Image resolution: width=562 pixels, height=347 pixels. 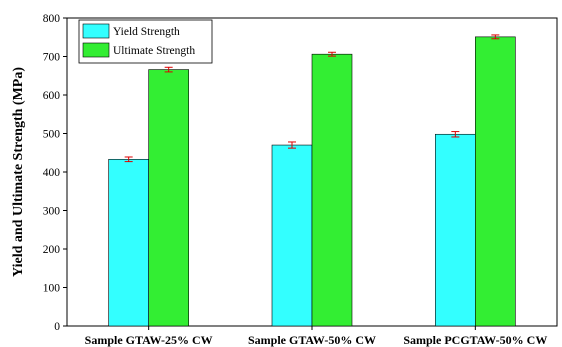 What do you see at coordinates (52, 212) in the screenshot?
I see `y-tick-label: 300` at bounding box center [52, 212].